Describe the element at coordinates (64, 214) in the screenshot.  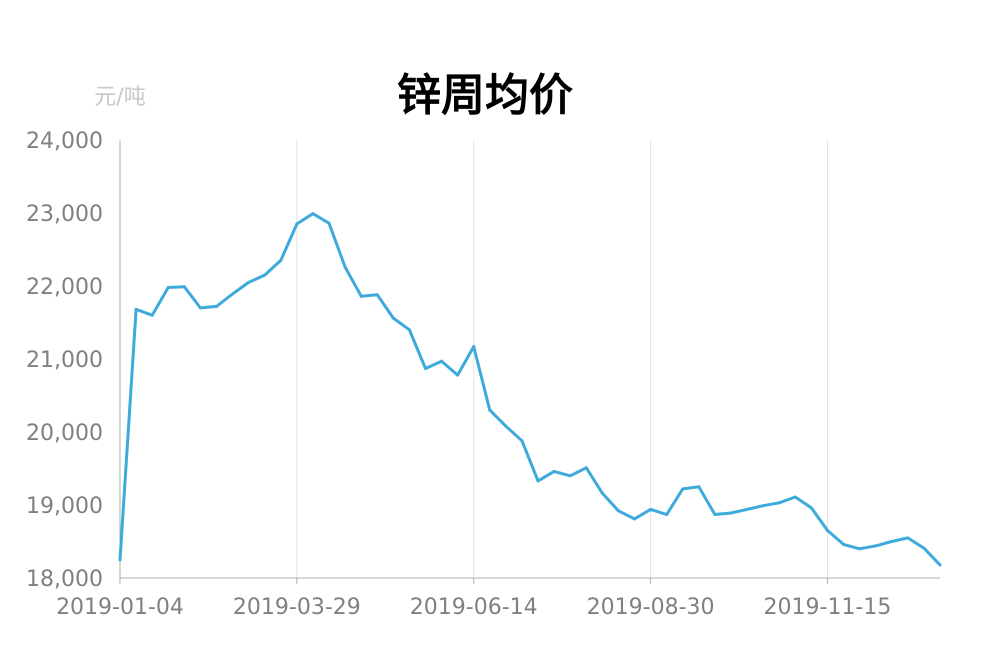
I see `y-tick-label: 23,000` at that location.